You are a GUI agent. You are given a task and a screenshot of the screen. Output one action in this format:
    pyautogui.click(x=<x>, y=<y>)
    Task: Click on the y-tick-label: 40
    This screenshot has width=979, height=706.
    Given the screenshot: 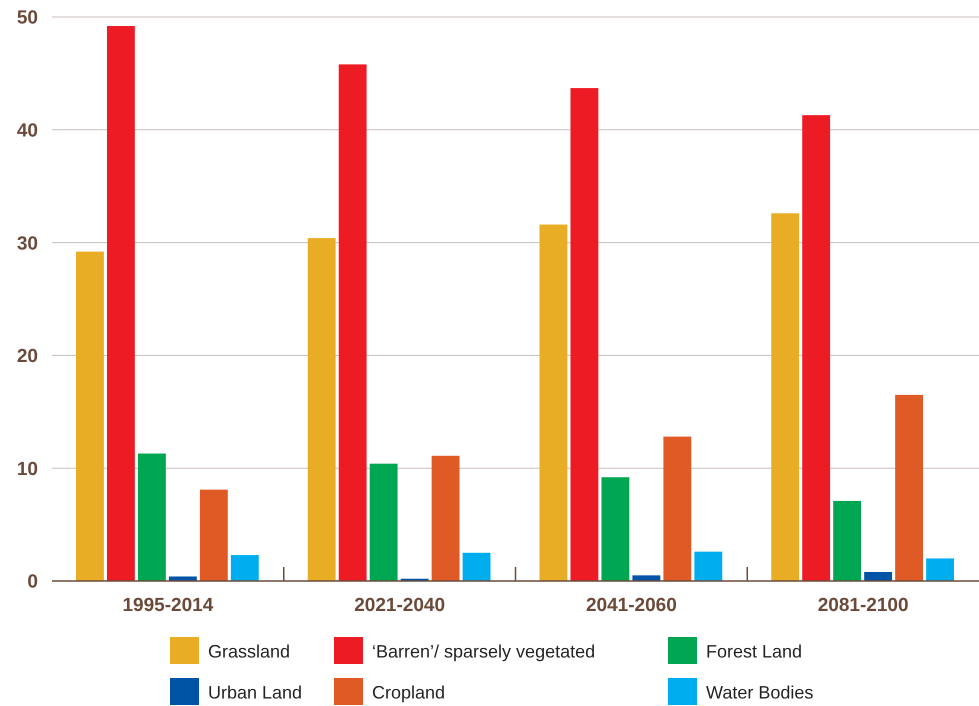 What is the action you would take?
    pyautogui.click(x=27, y=131)
    